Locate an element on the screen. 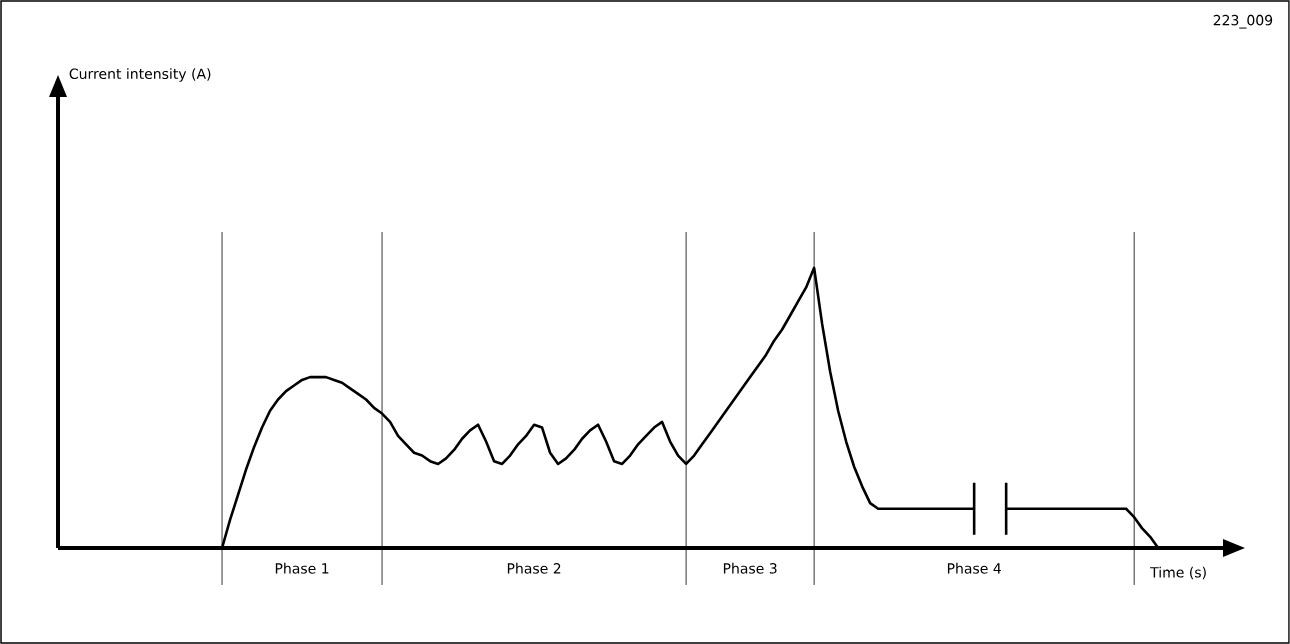  text: Current intensity (A) is located at coordinates (140, 75).